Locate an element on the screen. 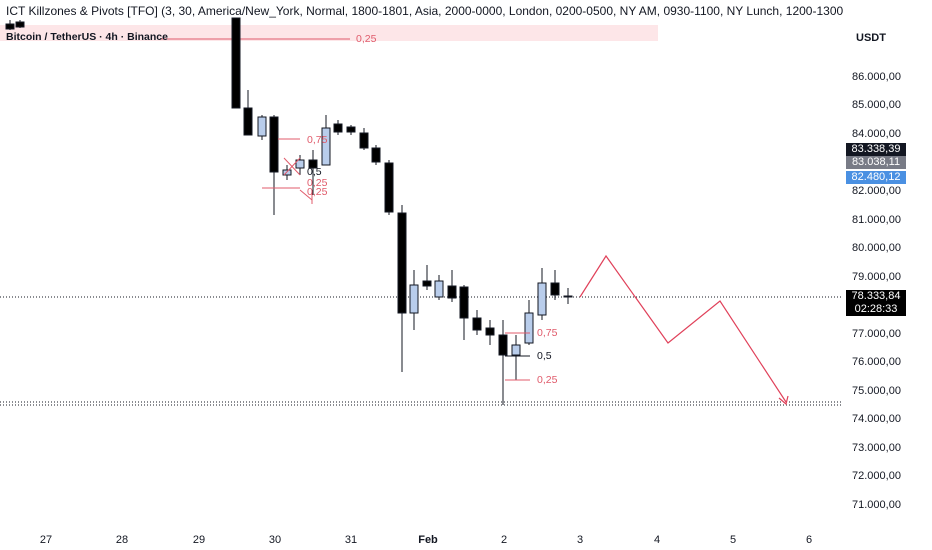 The width and height of the screenshot is (932, 550). last-price-value: 78.333,84 is located at coordinates (876, 296).